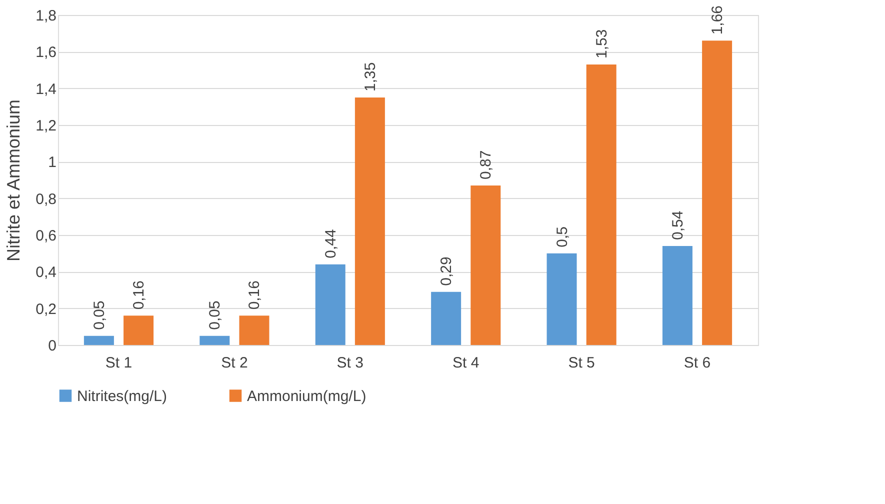 Image resolution: width=885 pixels, height=504 pixels. I want to click on data-label: 1,66, so click(717, 20).